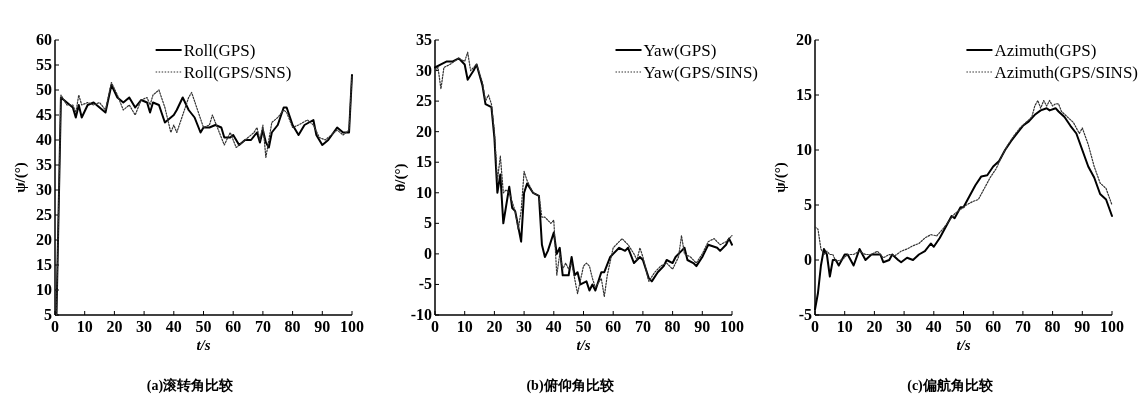  What do you see at coordinates (950, 385) in the screenshot?
I see `text: (c)偏航角比较` at bounding box center [950, 385].